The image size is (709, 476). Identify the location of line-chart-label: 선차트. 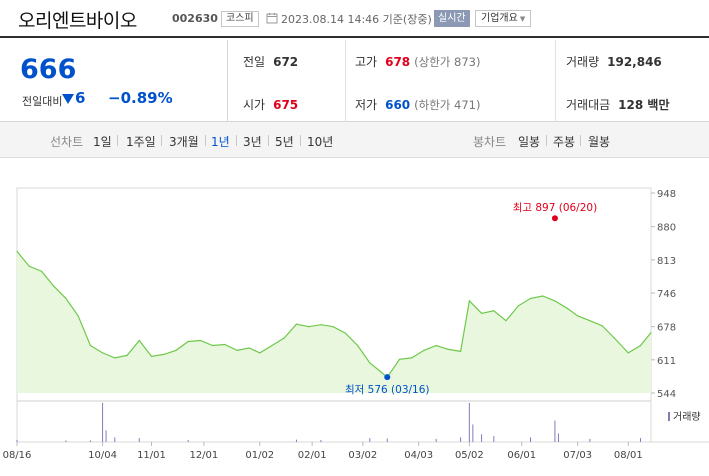
(67, 142).